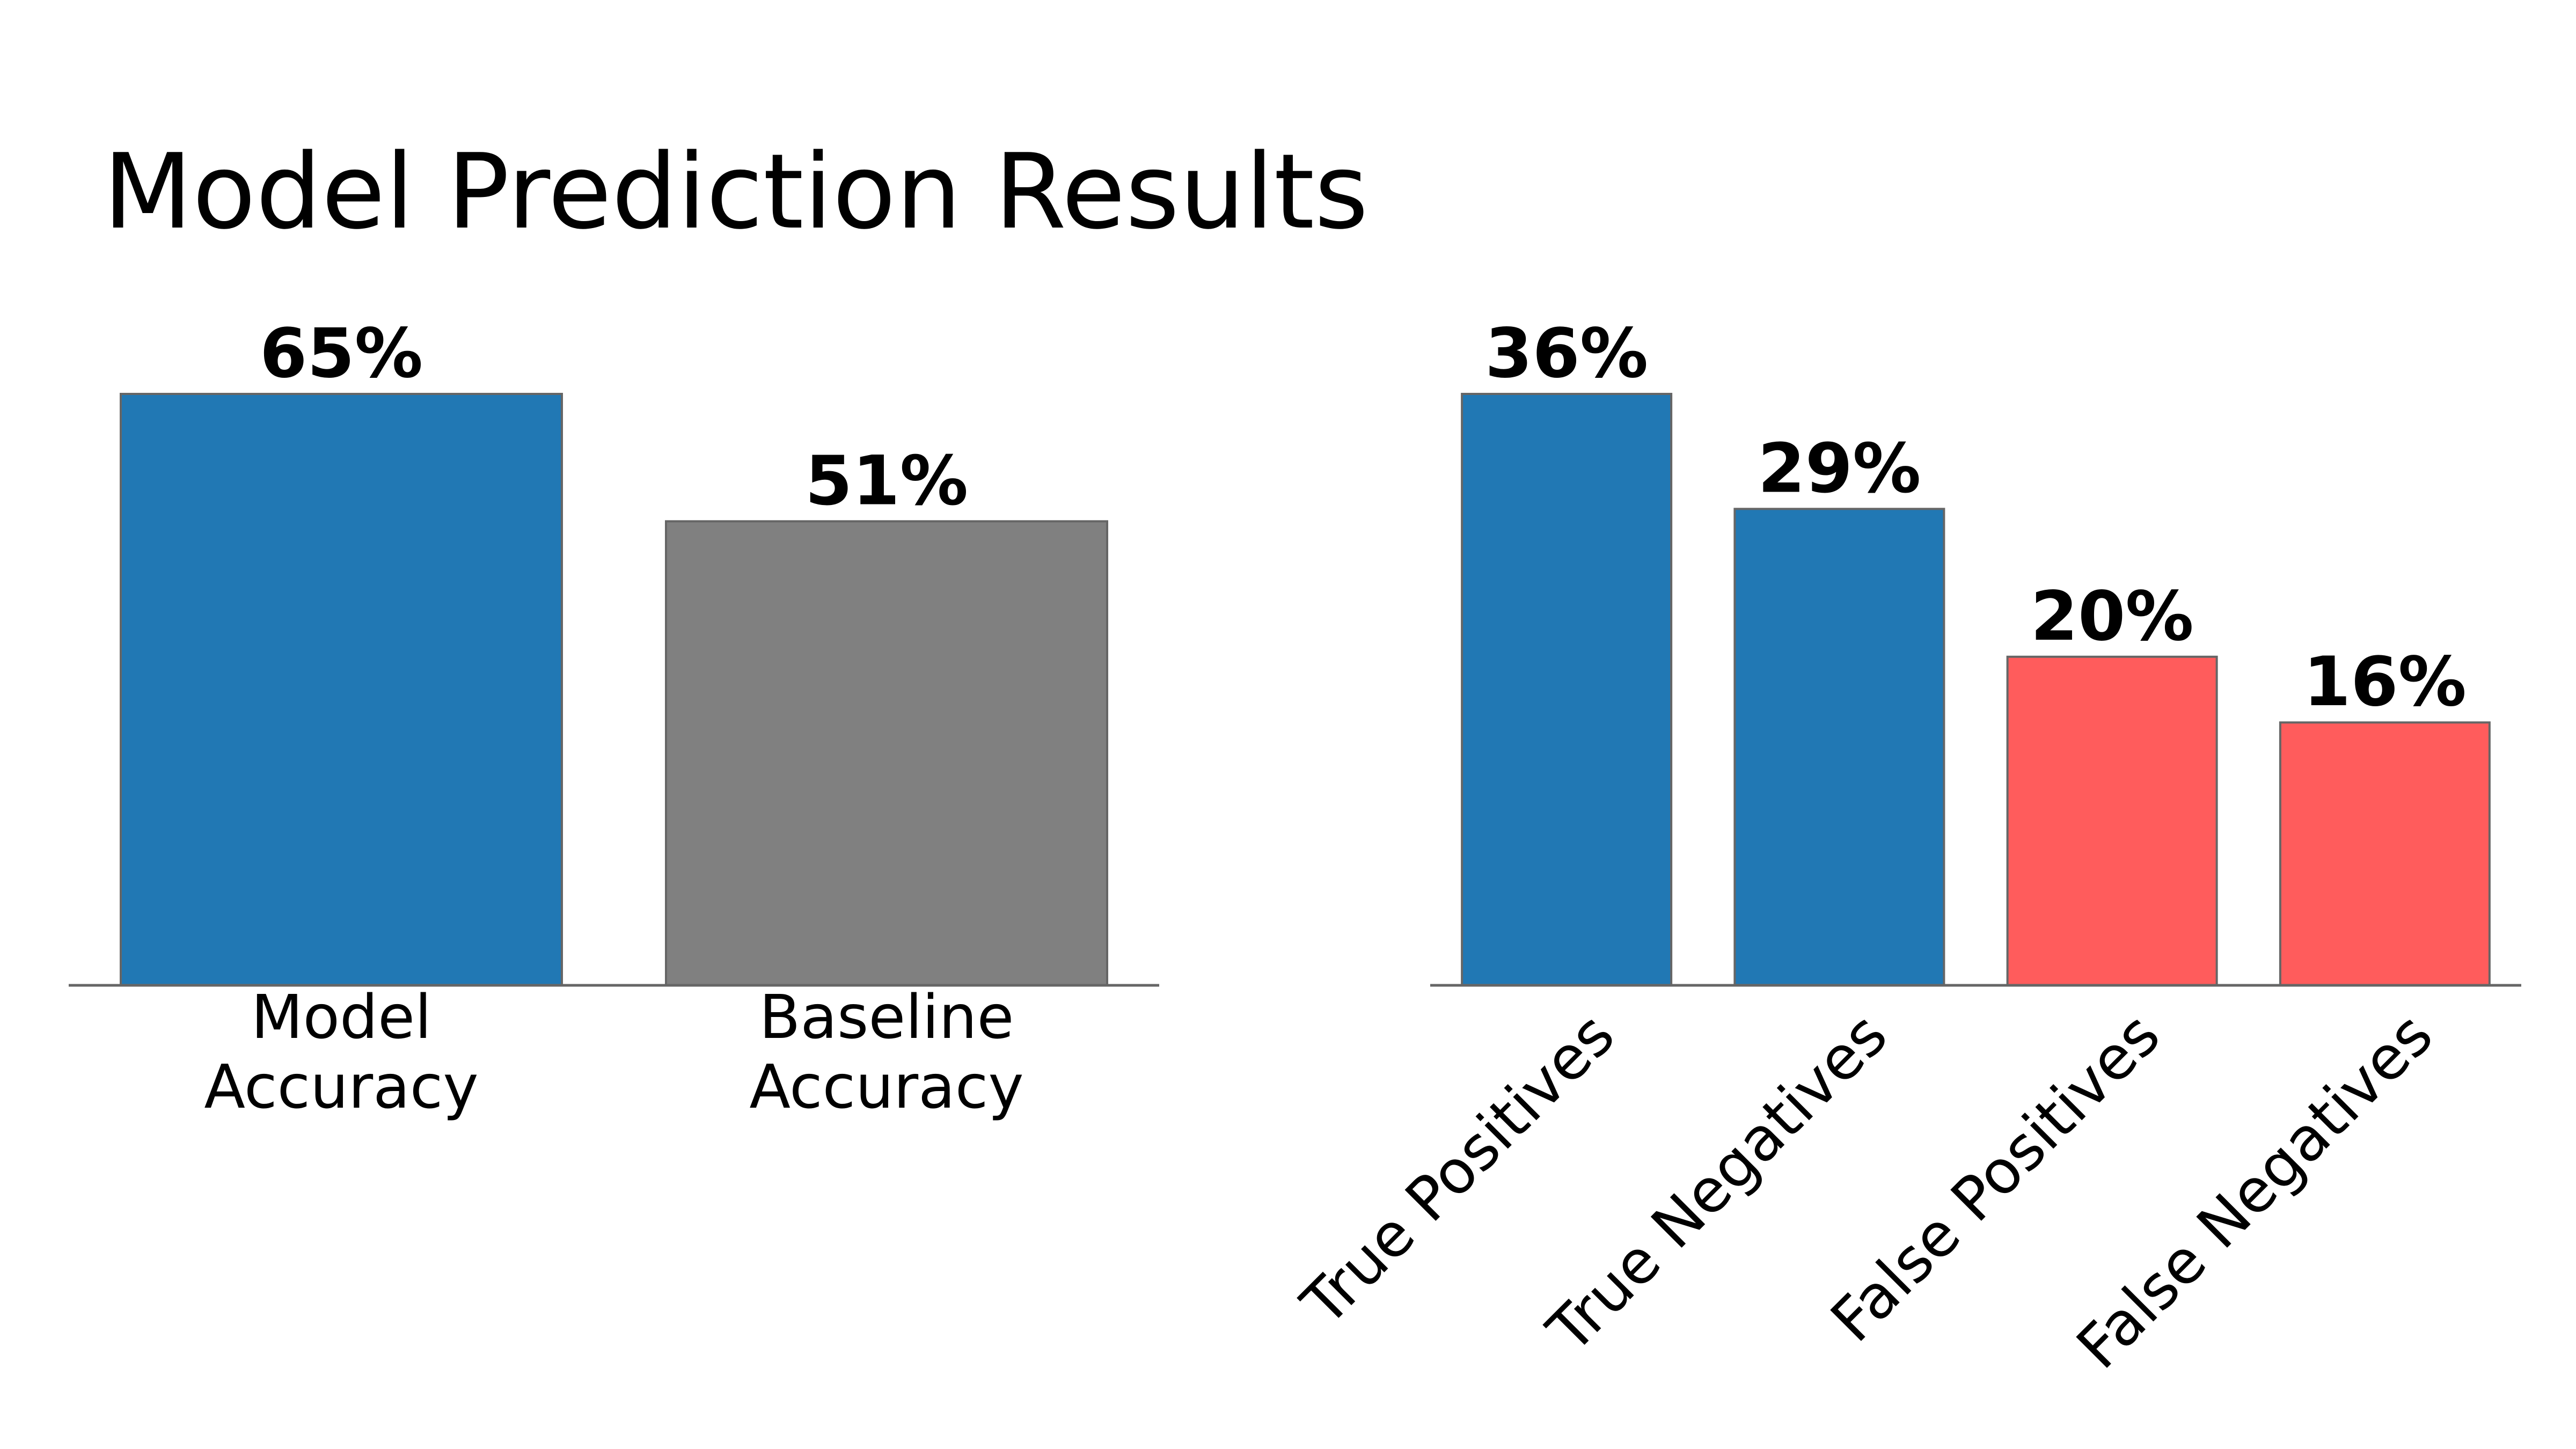 Image resolution: width=2576 pixels, height=1449 pixels. Describe the element at coordinates (2385, 853) in the screenshot. I see `bar-false-negatives` at that location.